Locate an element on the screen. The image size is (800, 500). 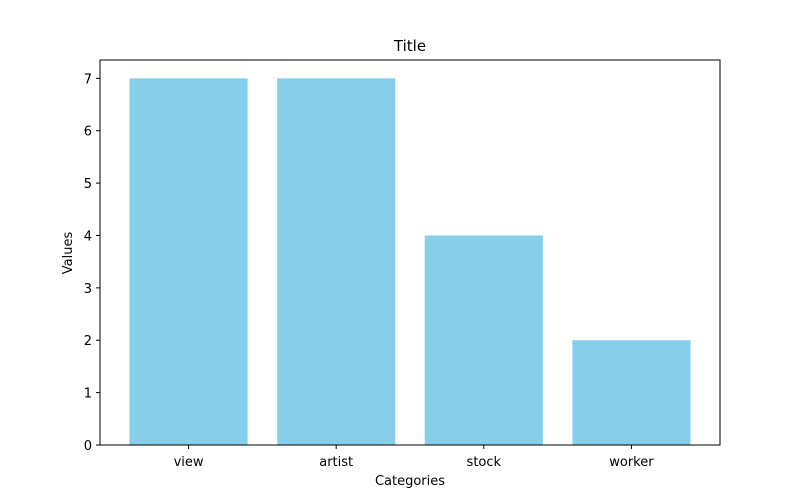
x-tick-label: view is located at coordinates (189, 462).